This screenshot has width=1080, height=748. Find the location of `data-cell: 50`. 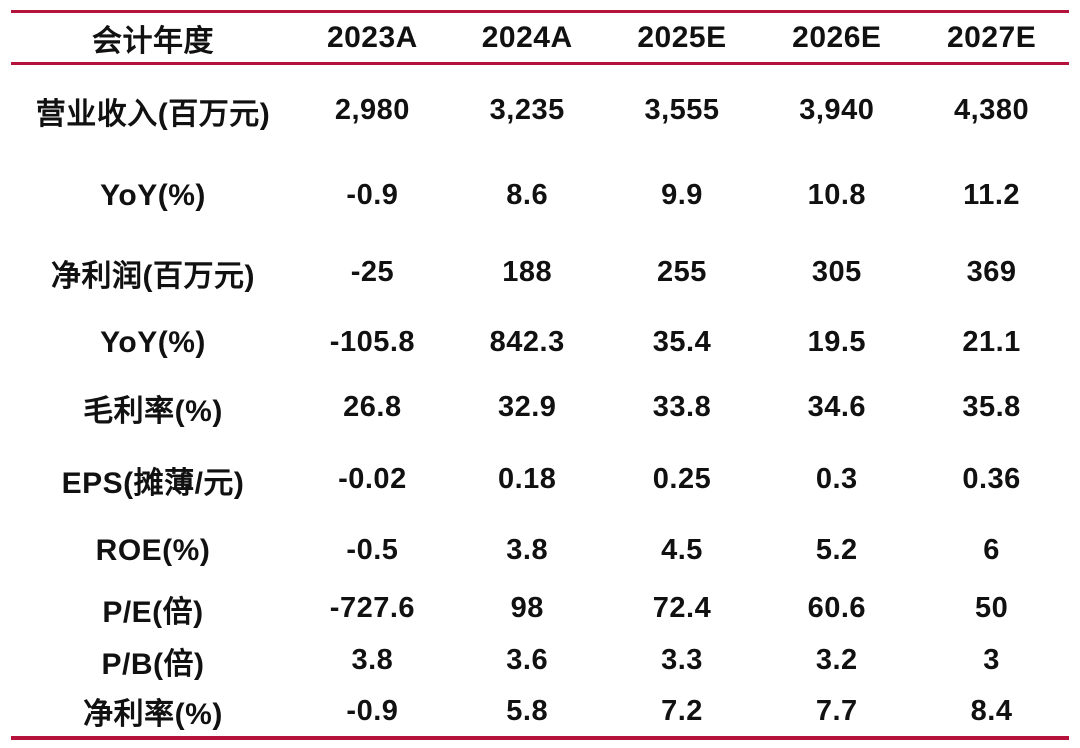

data-cell: 50 is located at coordinates (991, 608).